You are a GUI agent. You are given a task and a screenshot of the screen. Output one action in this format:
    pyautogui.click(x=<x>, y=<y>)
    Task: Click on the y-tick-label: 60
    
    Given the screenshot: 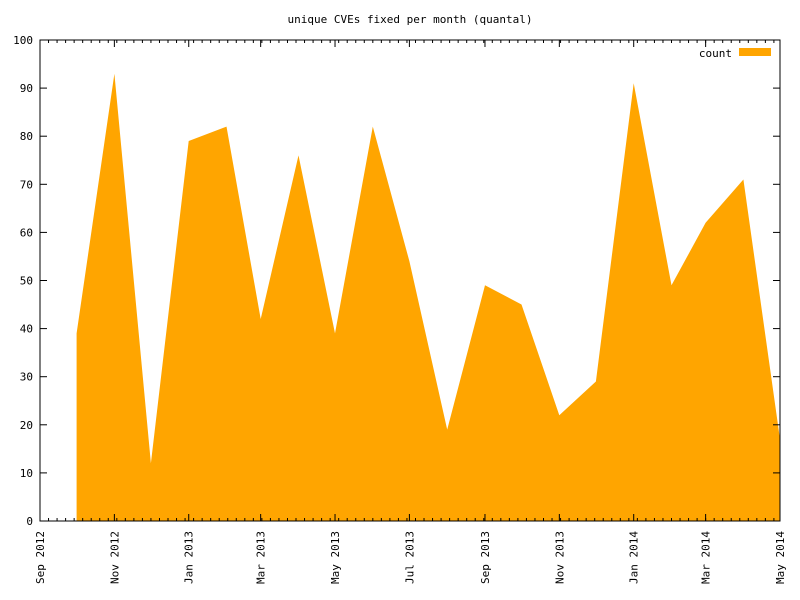 What is the action you would take?
    pyautogui.click(x=26, y=232)
    